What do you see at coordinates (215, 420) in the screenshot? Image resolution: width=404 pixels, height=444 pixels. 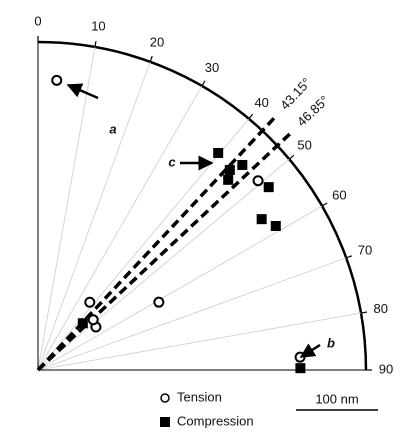 I see `legend-label: Compression` at bounding box center [215, 420].